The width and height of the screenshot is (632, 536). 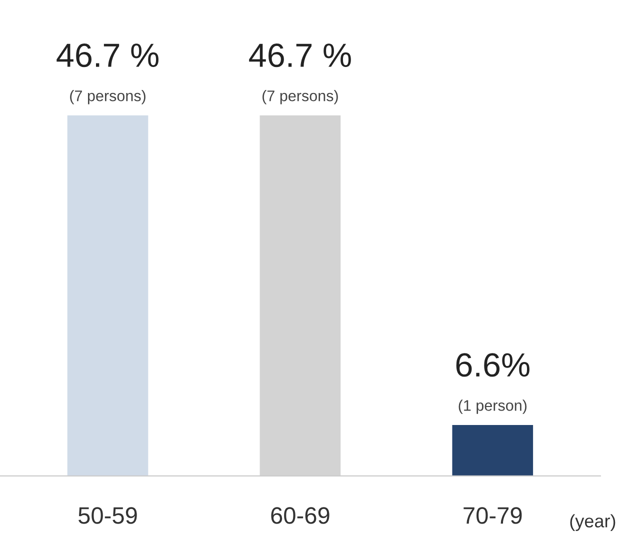 I want to click on data-label: 6.6%, so click(x=493, y=365).